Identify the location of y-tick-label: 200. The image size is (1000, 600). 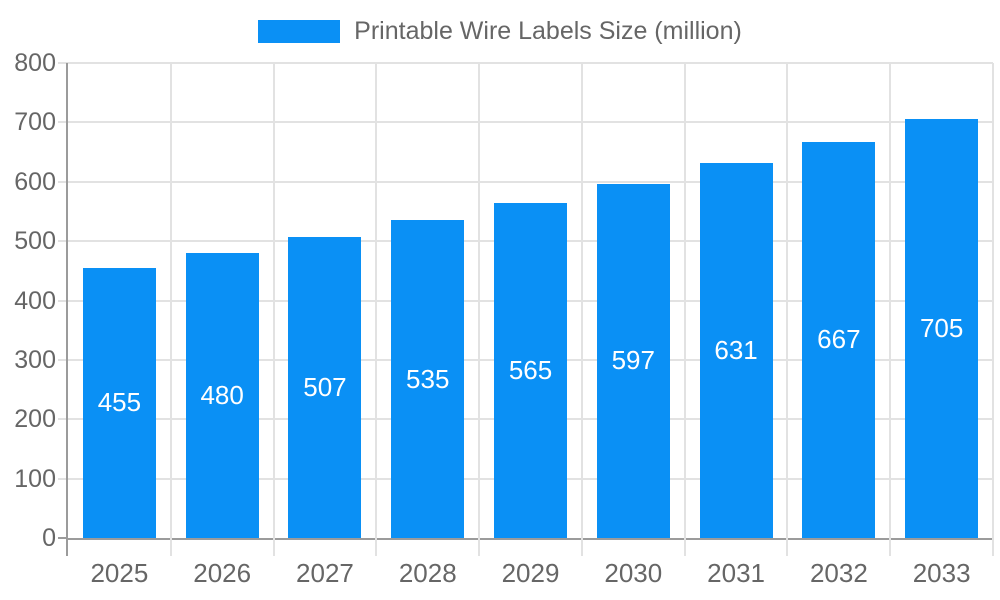
(35, 419).